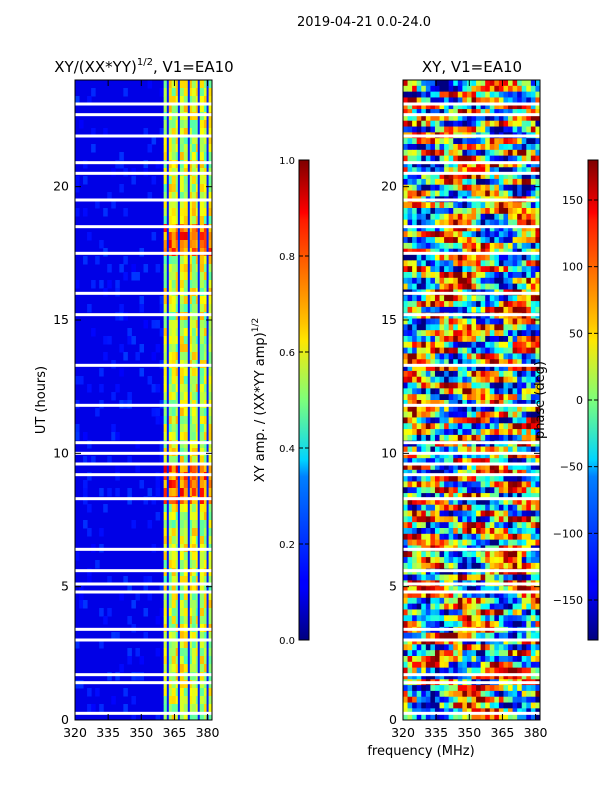 This screenshot has height=800, width=600. Describe the element at coordinates (403, 732) in the screenshot. I see `x-tick-label: 320` at that location.